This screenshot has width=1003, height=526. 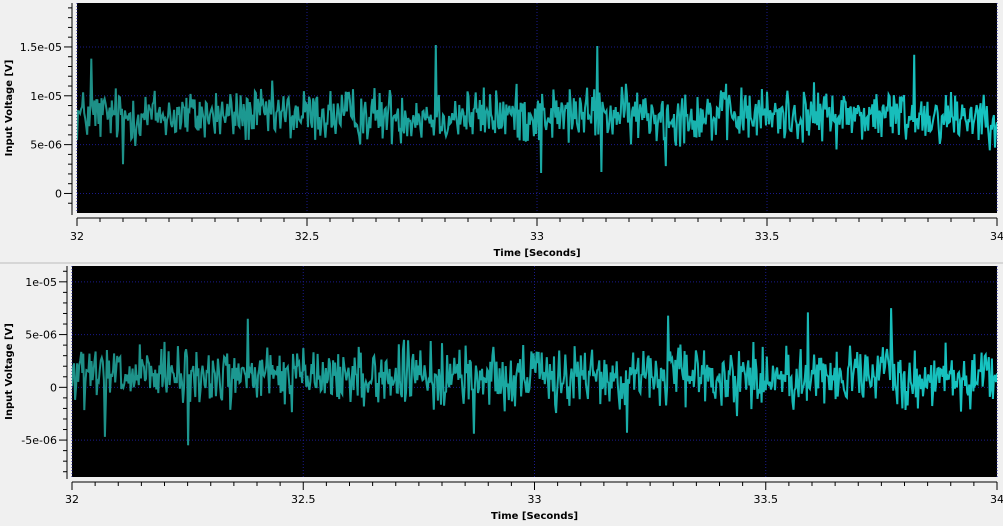 I want to click on panel-divider, so click(x=501, y=263).